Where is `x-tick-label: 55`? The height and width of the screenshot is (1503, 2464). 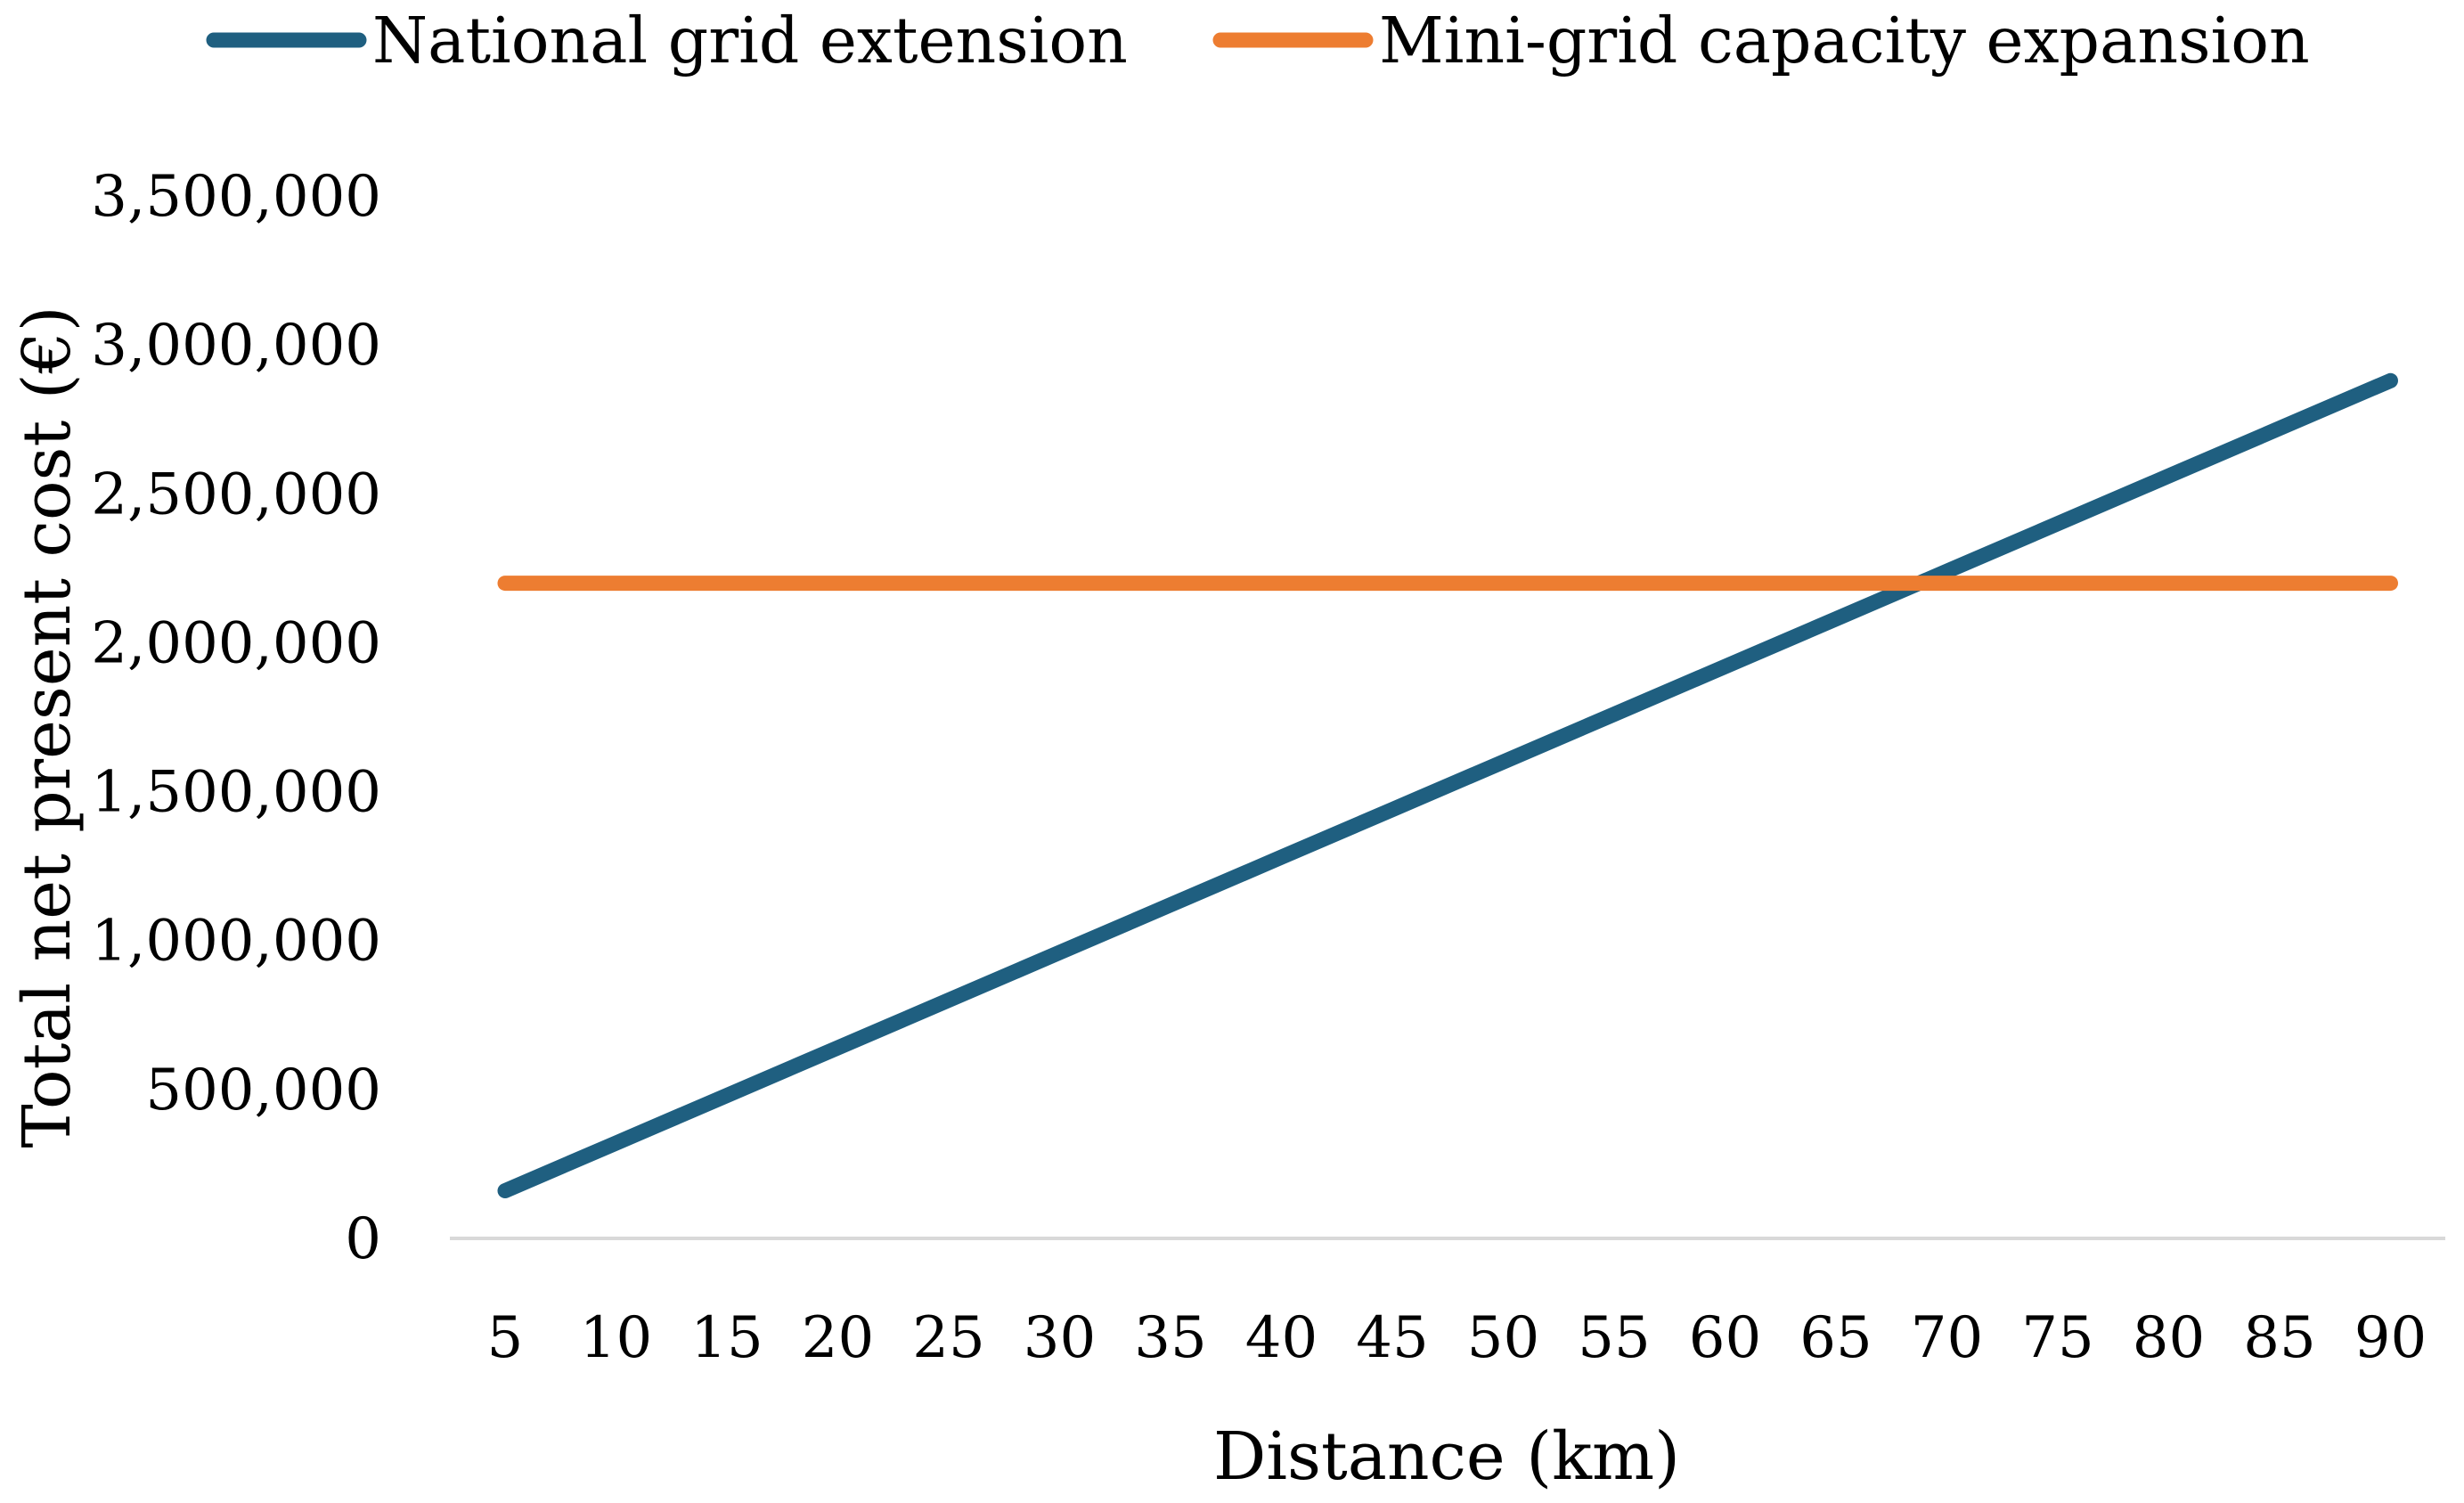
x-tick-label: 55 is located at coordinates (1614, 1338).